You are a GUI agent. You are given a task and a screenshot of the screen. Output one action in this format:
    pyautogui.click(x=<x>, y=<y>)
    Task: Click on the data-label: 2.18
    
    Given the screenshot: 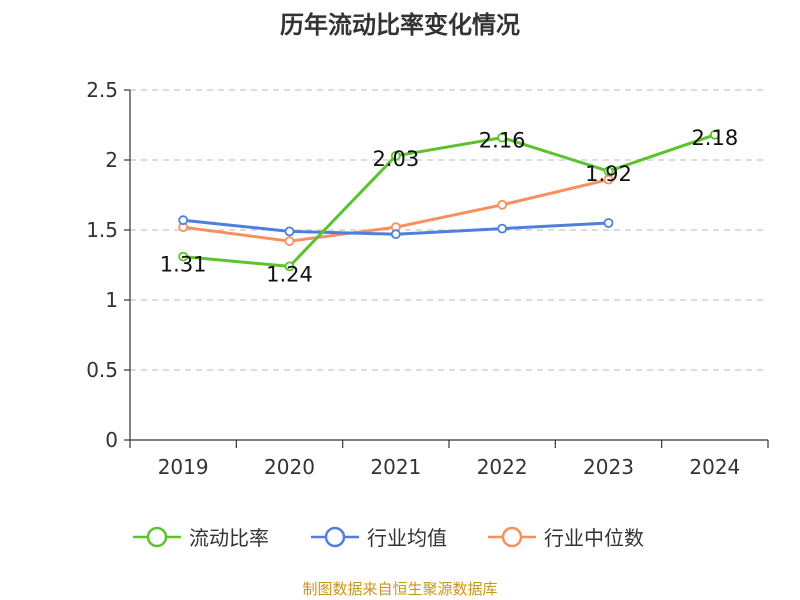 What is the action you would take?
    pyautogui.click(x=714, y=138)
    